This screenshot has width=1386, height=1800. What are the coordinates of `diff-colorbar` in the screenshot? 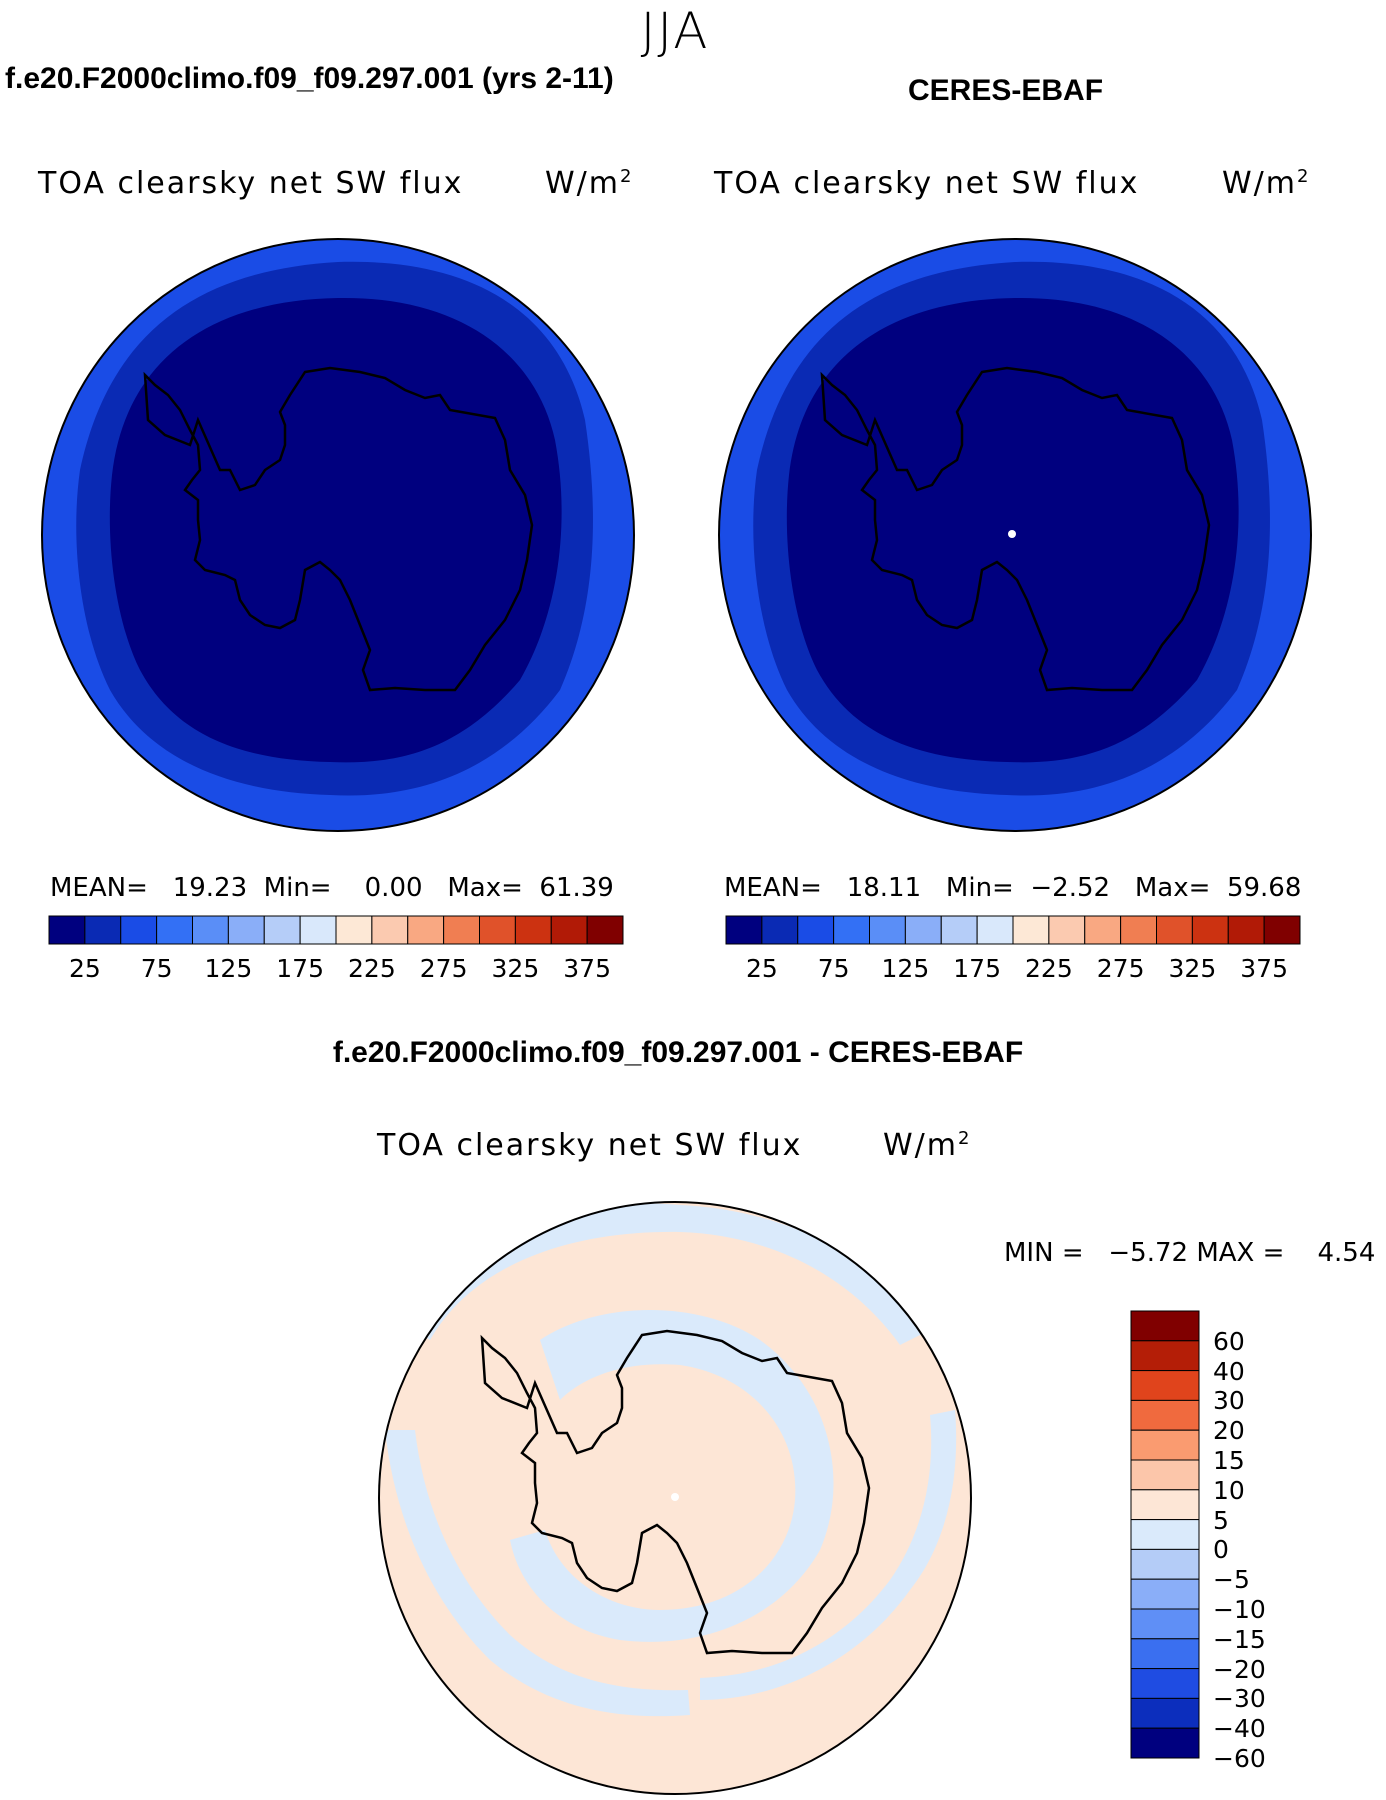 It's located at (1165, 1534).